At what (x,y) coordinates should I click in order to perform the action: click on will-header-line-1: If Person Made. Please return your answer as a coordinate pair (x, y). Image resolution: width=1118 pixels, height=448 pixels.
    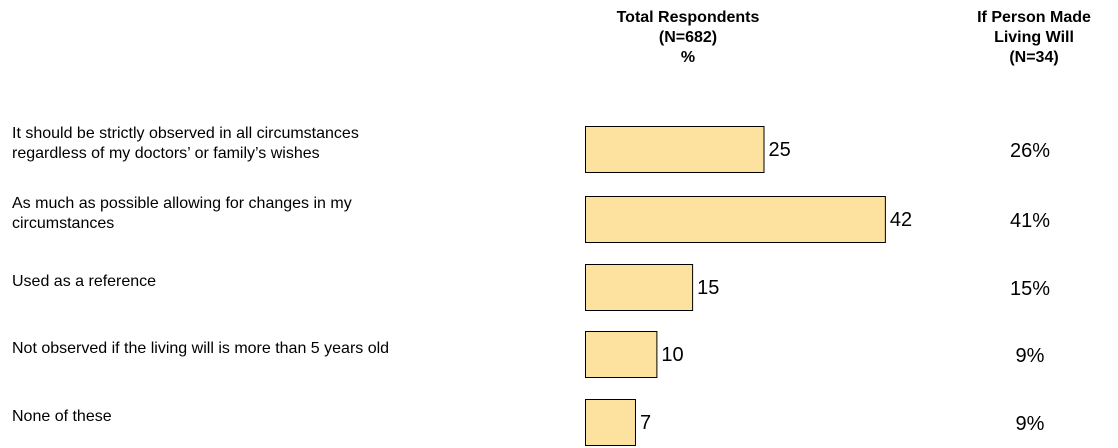
    Looking at the image, I should click on (1034, 17).